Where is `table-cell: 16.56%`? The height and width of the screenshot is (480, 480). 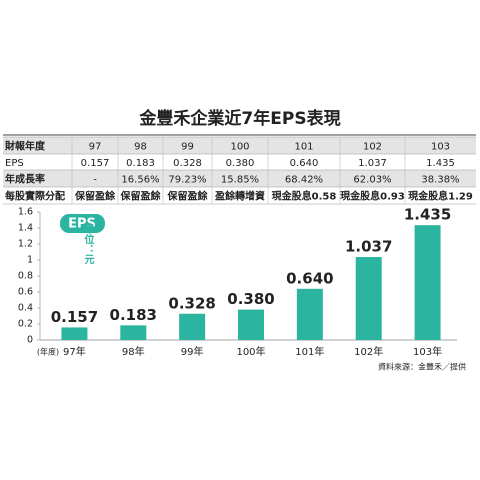 table-cell: 16.56% is located at coordinates (140, 180).